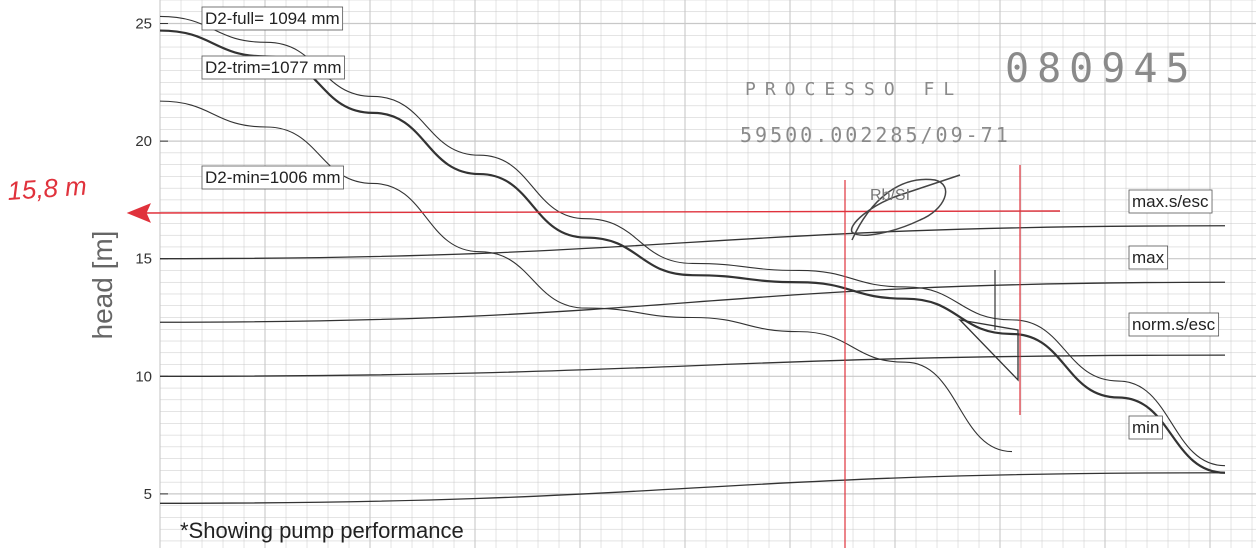  What do you see at coordinates (143, 24) in the screenshot?
I see `y-tick-label: 25` at bounding box center [143, 24].